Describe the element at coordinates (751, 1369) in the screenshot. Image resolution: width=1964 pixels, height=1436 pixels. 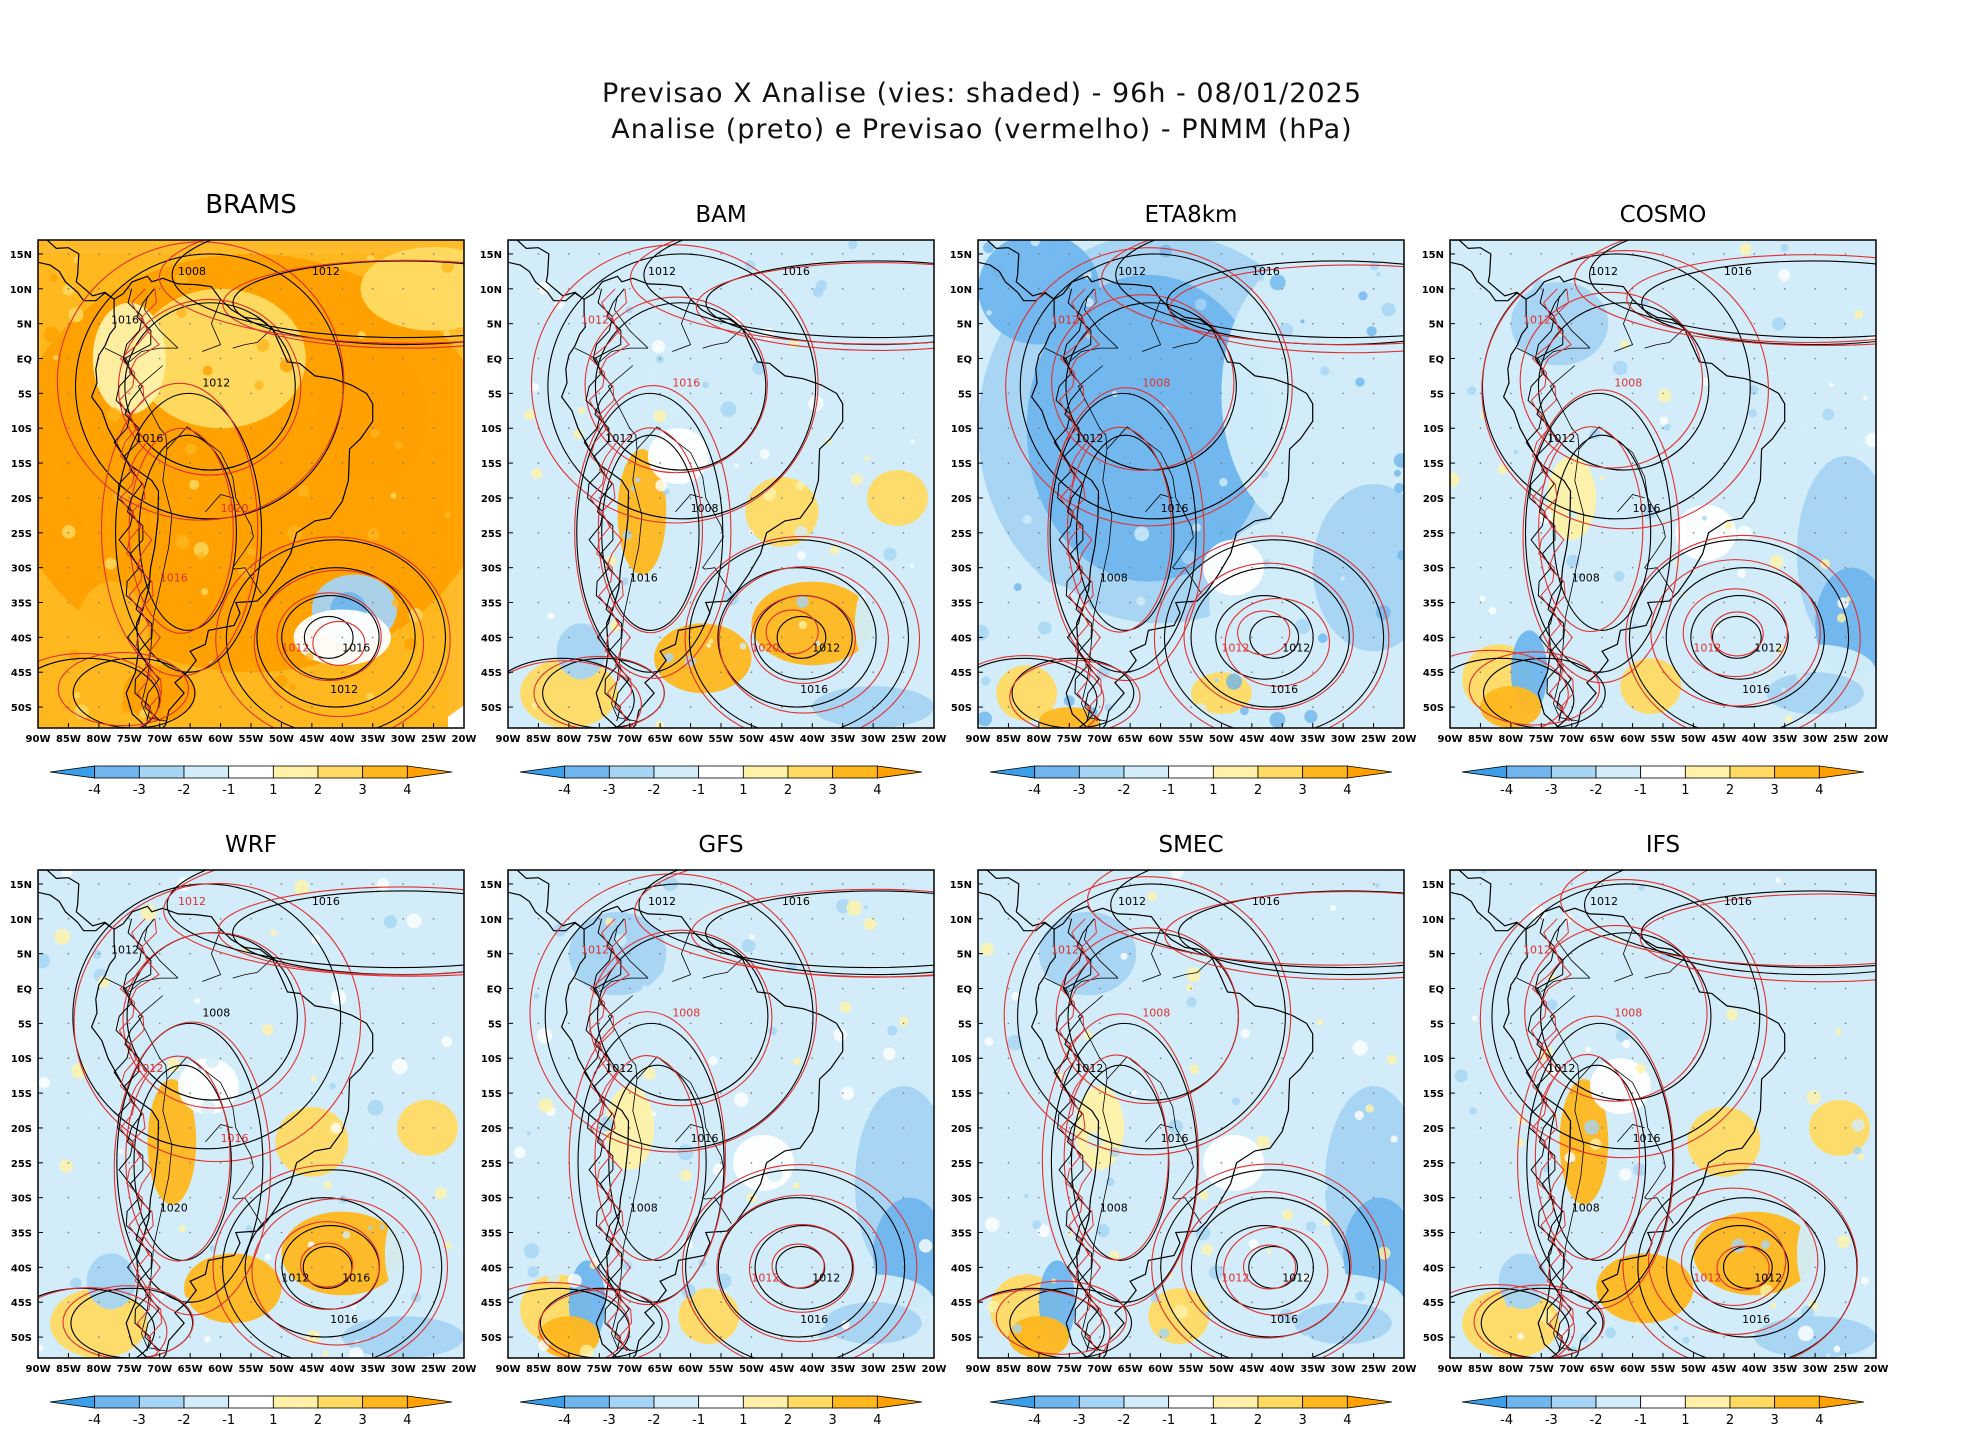
I see `lon-label: 50W` at that location.